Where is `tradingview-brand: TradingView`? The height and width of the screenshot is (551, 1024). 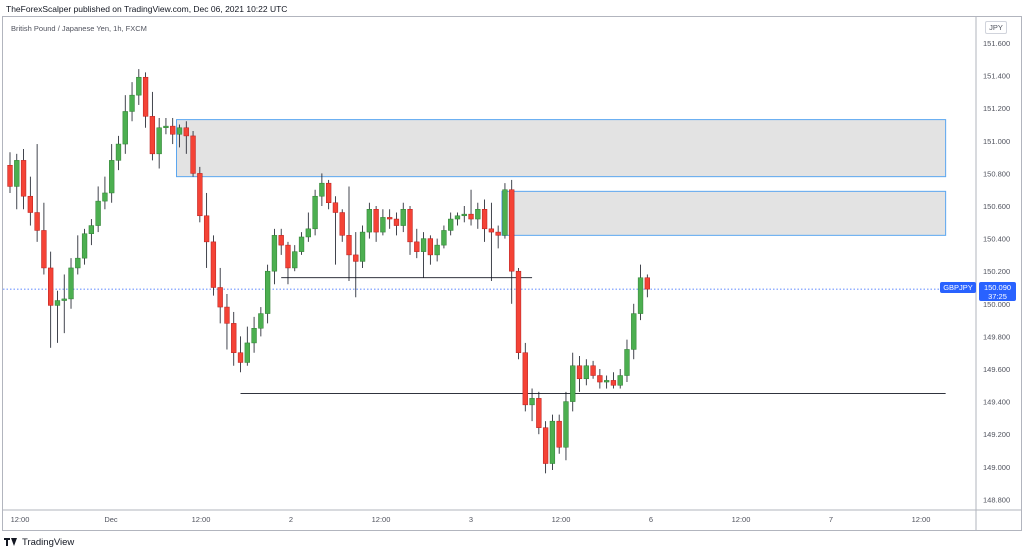
tradingview-brand: TradingView is located at coordinates (48, 542).